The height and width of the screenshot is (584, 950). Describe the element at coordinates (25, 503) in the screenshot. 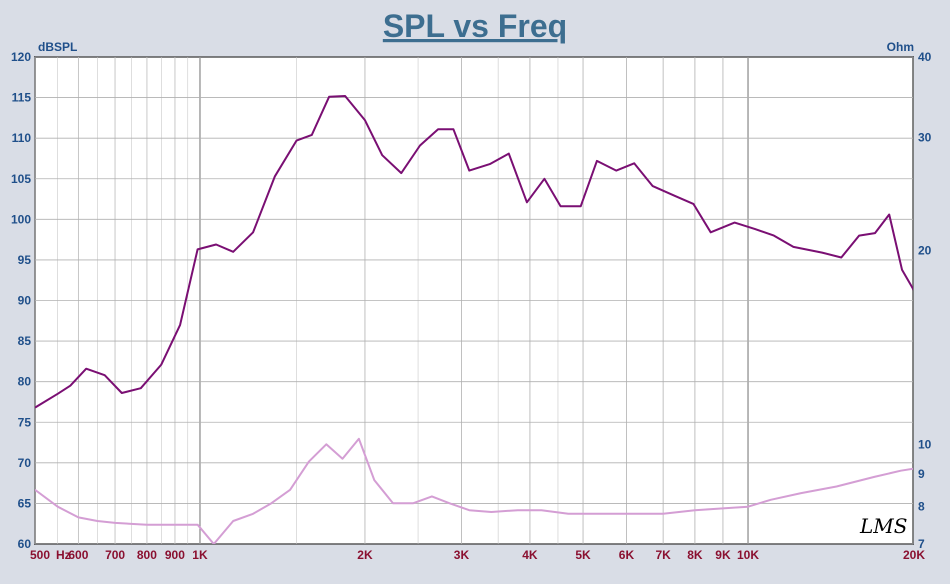

I see `left-tick-label: 65` at that location.